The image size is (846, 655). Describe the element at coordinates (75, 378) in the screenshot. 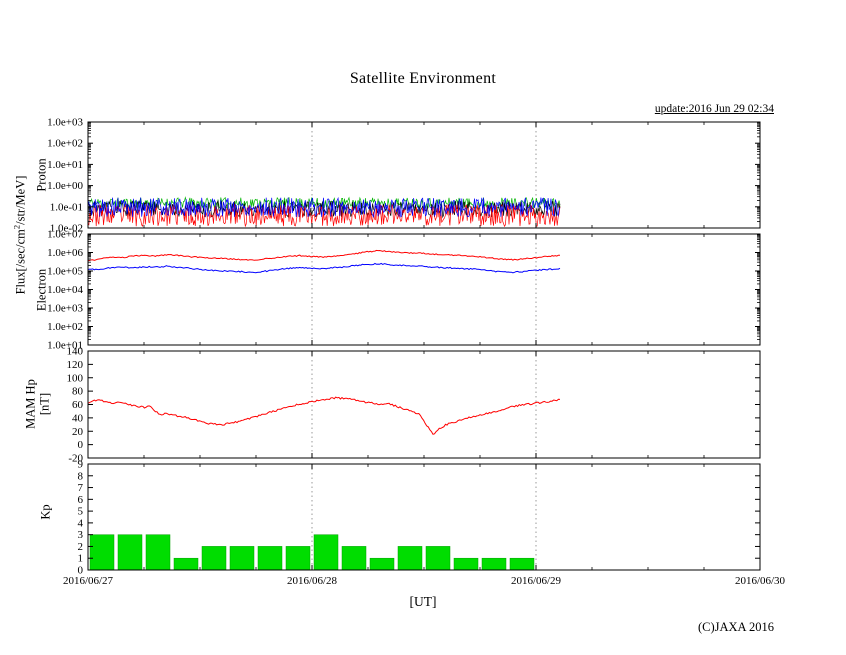

I see `mam-ytick-label: 100` at that location.